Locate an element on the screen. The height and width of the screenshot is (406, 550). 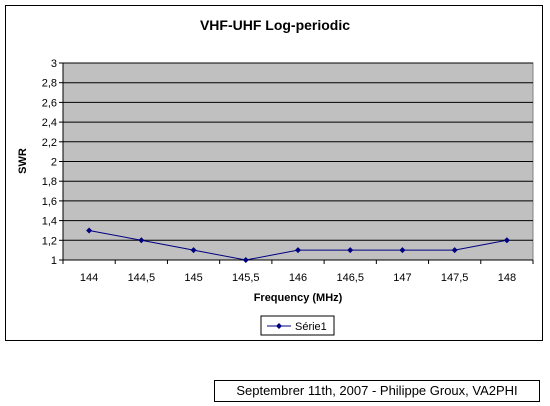
y-tick-label: 2,4 is located at coordinates (49, 123).